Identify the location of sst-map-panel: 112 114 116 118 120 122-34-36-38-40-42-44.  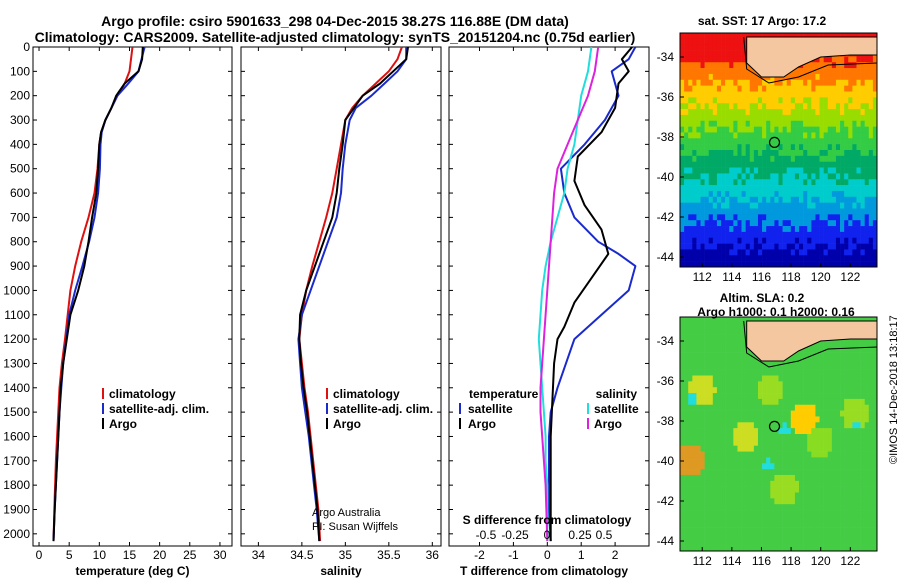
(767, 158).